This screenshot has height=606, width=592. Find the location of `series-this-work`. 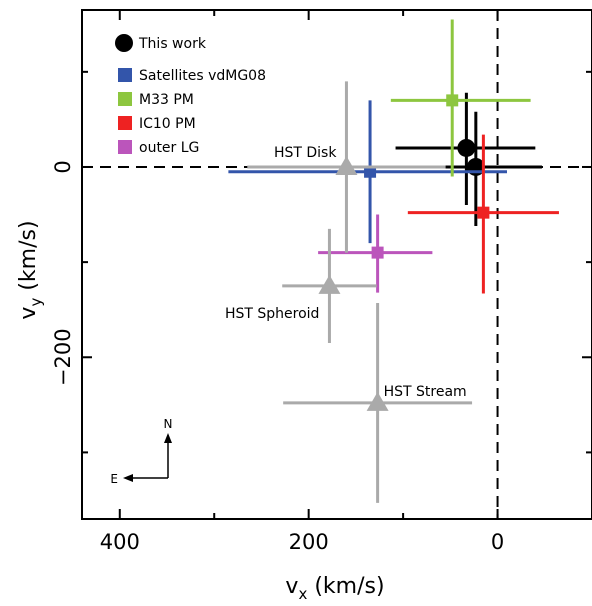

series-this-work is located at coordinates (468, 159).